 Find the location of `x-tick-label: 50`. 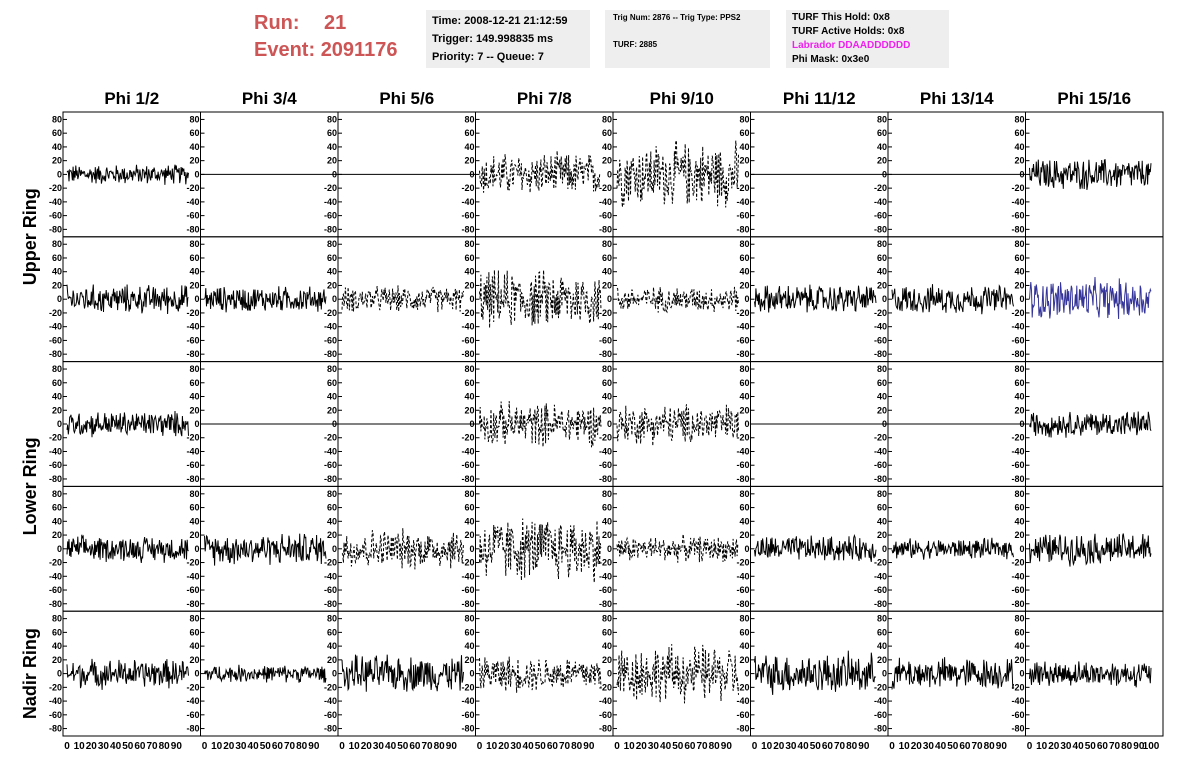

x-tick-label: 50 is located at coordinates (403, 746).